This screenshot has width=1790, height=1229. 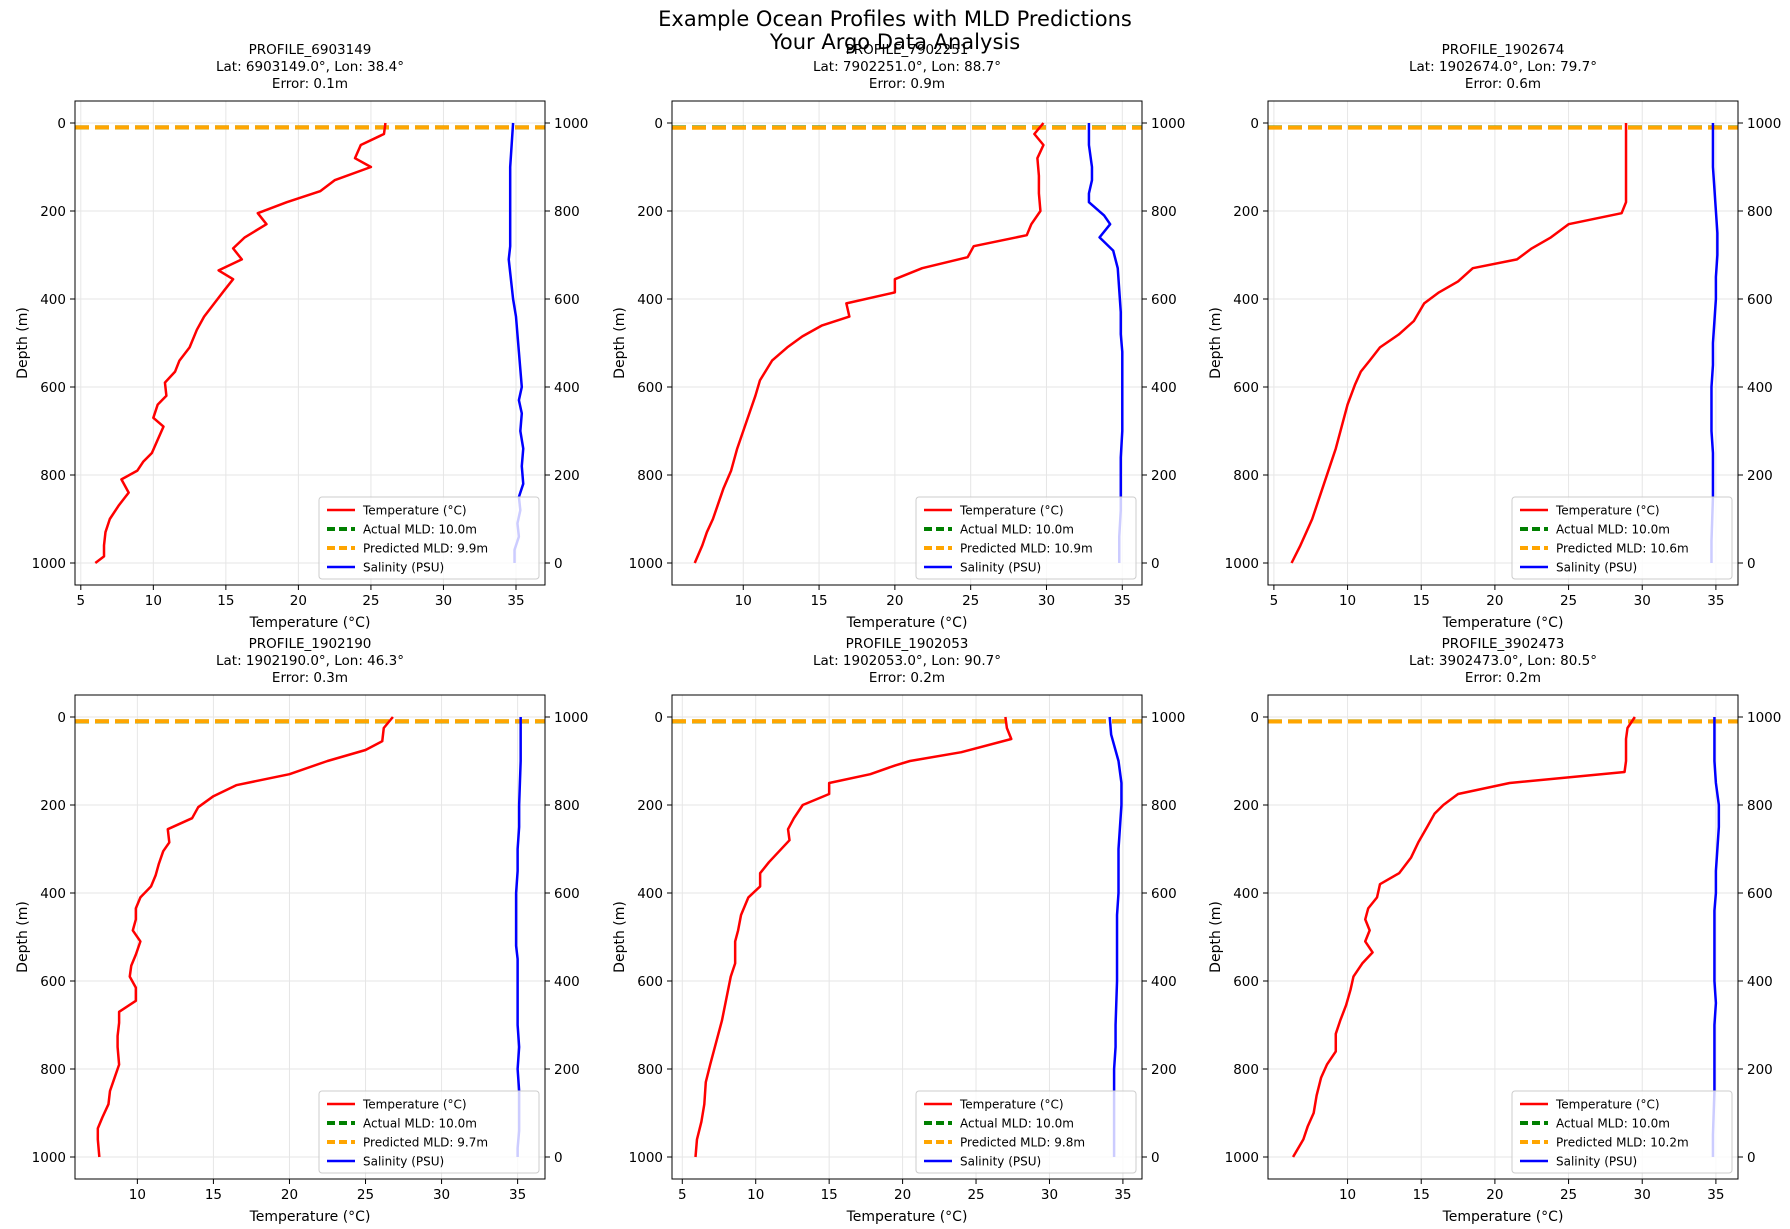 I want to click on legend-salinity-label: Salinity (PSU), so click(x=1000, y=1162).